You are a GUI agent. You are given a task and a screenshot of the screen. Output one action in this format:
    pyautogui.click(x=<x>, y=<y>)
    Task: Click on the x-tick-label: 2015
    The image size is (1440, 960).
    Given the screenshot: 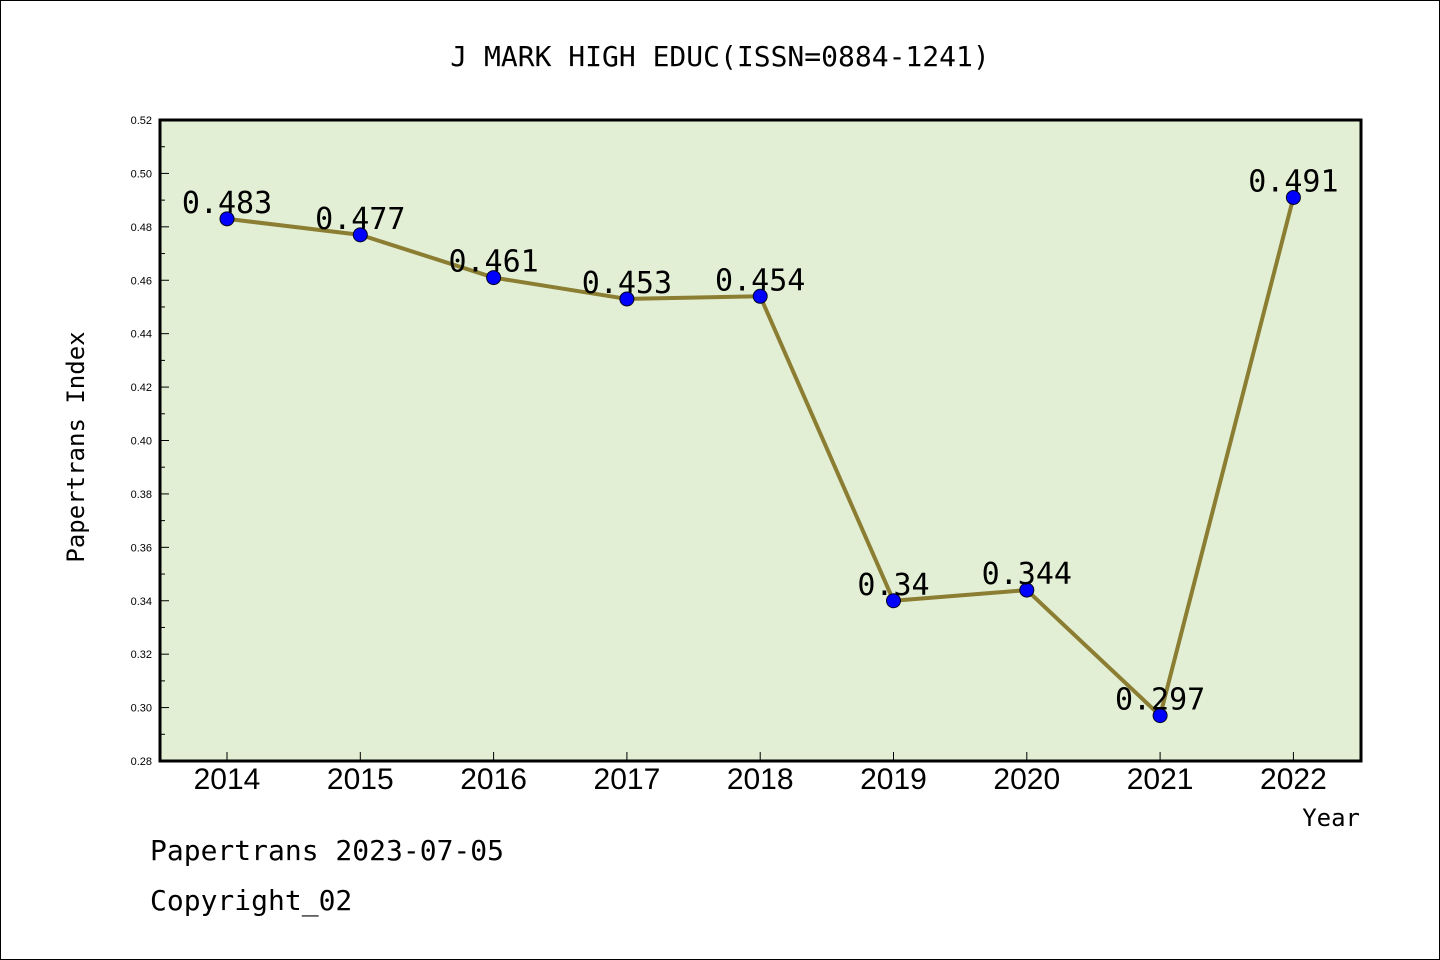 What is the action you would take?
    pyautogui.click(x=360, y=779)
    